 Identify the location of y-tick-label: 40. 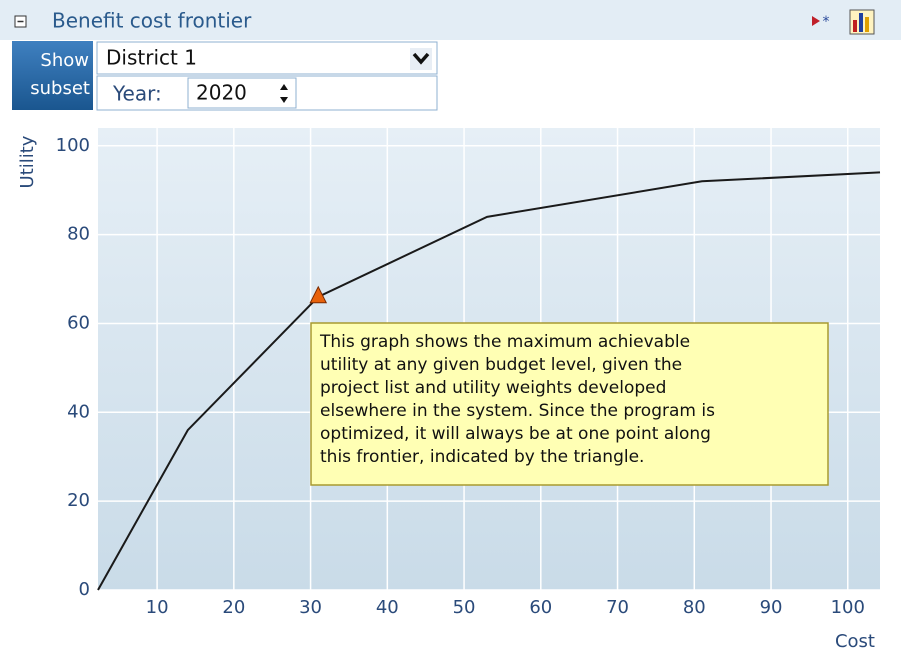
(78, 411).